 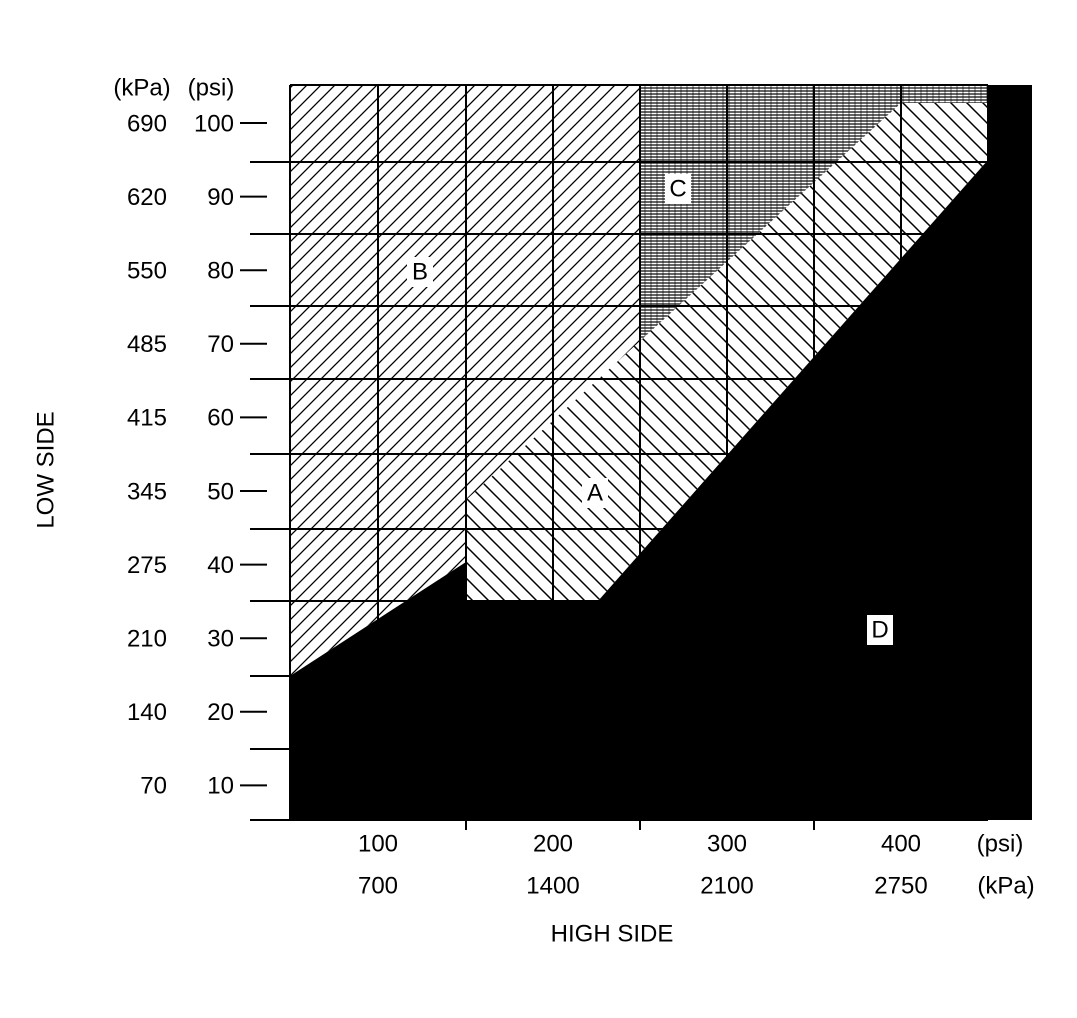 What do you see at coordinates (147, 712) in the screenshot?
I see `y-label-kpa: 140` at bounding box center [147, 712].